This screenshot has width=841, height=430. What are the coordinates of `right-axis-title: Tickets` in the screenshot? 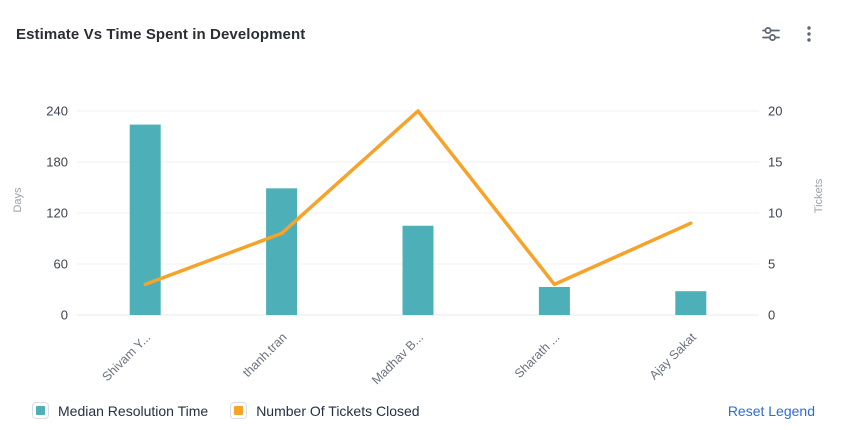 It's located at (819, 195).